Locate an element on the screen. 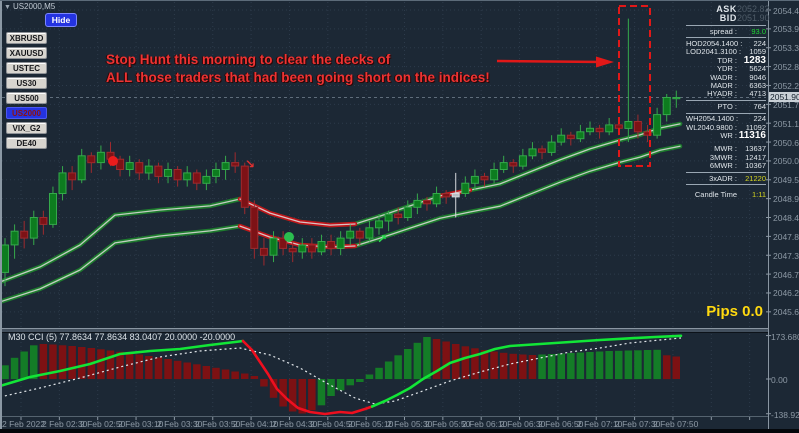  panel-row-value: 10367 is located at coordinates (755, 166).